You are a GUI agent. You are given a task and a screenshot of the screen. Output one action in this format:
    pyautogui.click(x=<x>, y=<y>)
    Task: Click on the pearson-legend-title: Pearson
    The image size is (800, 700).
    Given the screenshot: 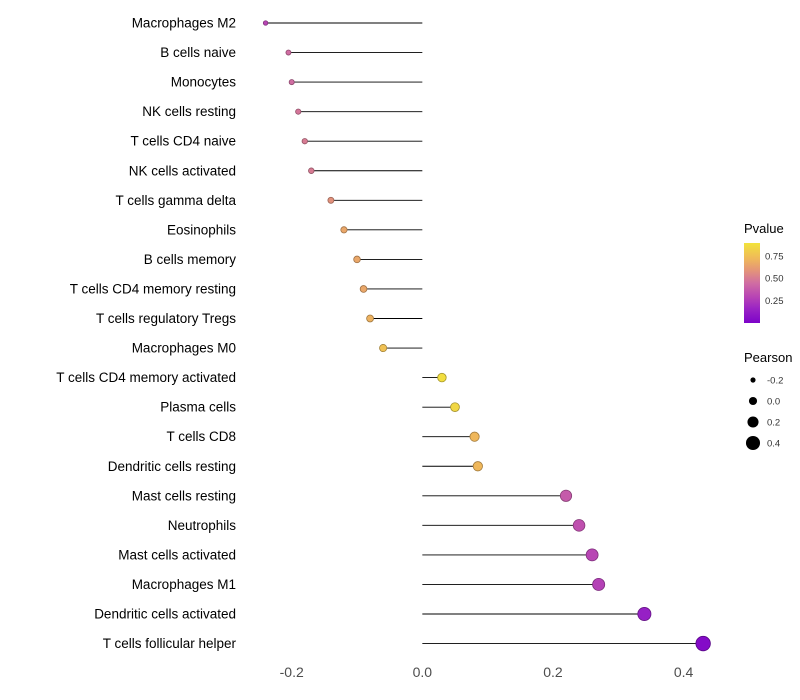 What is the action you would take?
    pyautogui.click(x=768, y=357)
    